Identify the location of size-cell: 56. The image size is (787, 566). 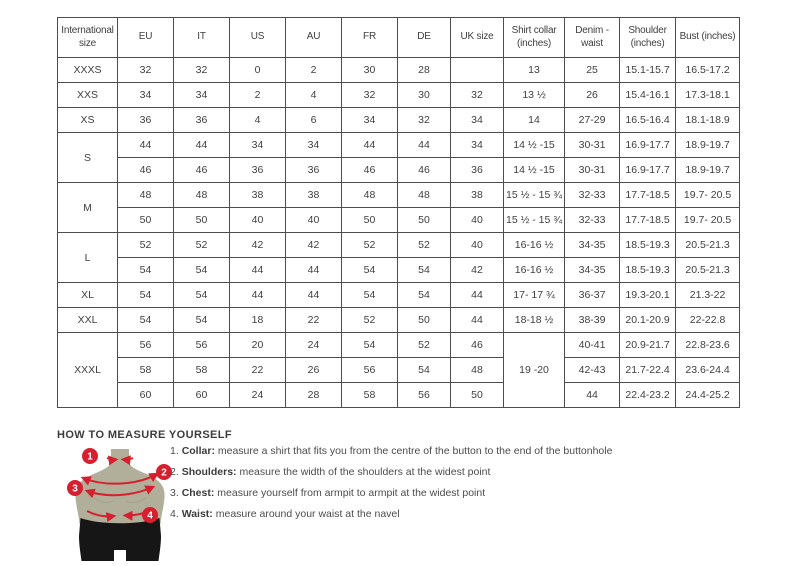
(424, 395).